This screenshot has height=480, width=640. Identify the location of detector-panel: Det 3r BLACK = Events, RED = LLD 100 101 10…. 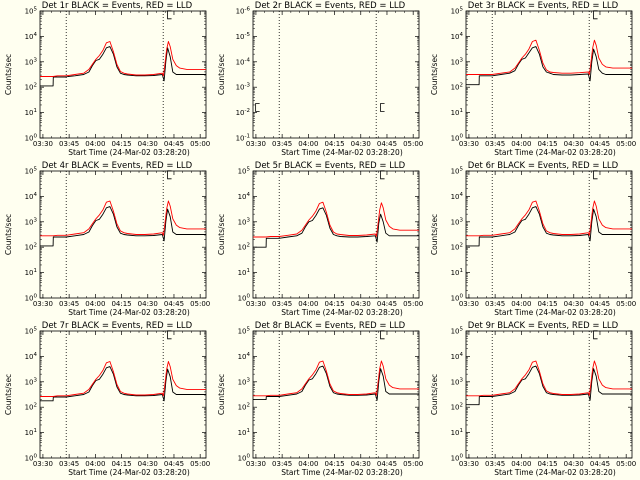
(533, 79).